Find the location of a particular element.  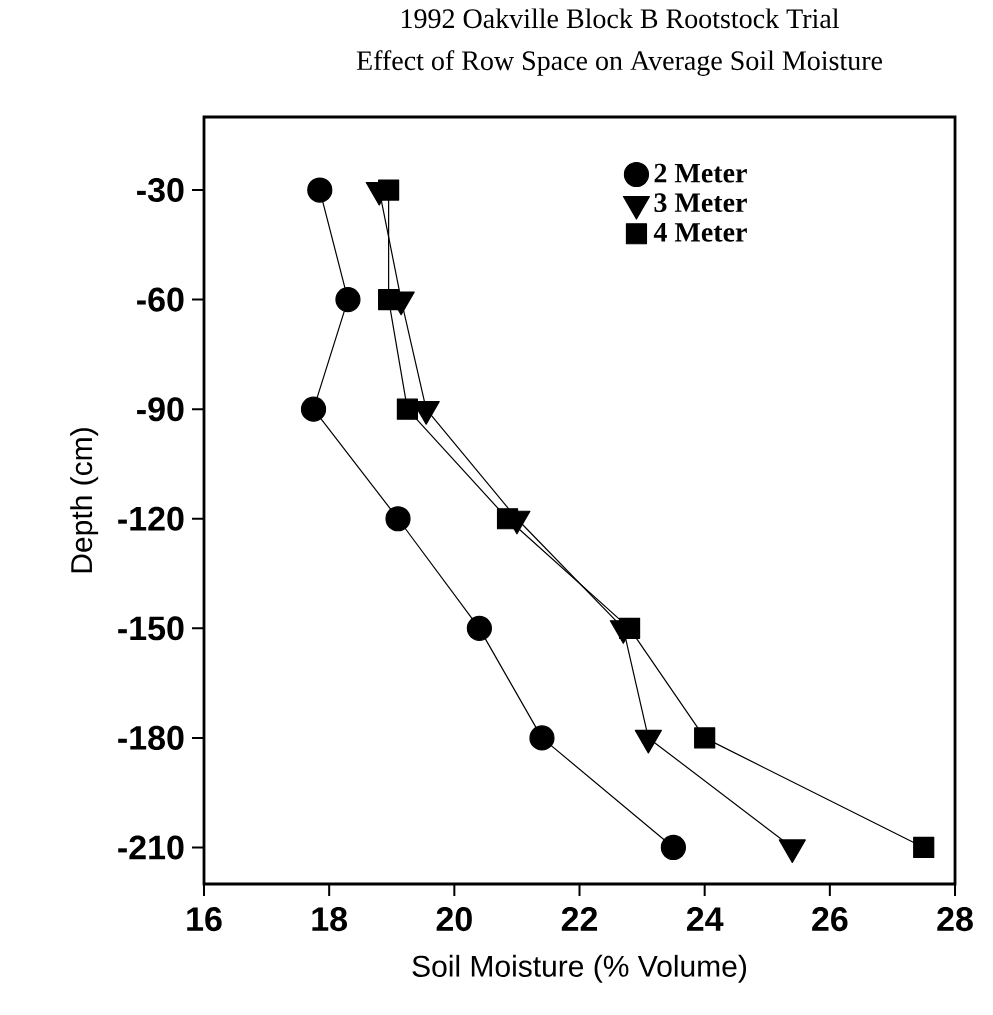

y-tick-label: -180 is located at coordinates (151, 737).